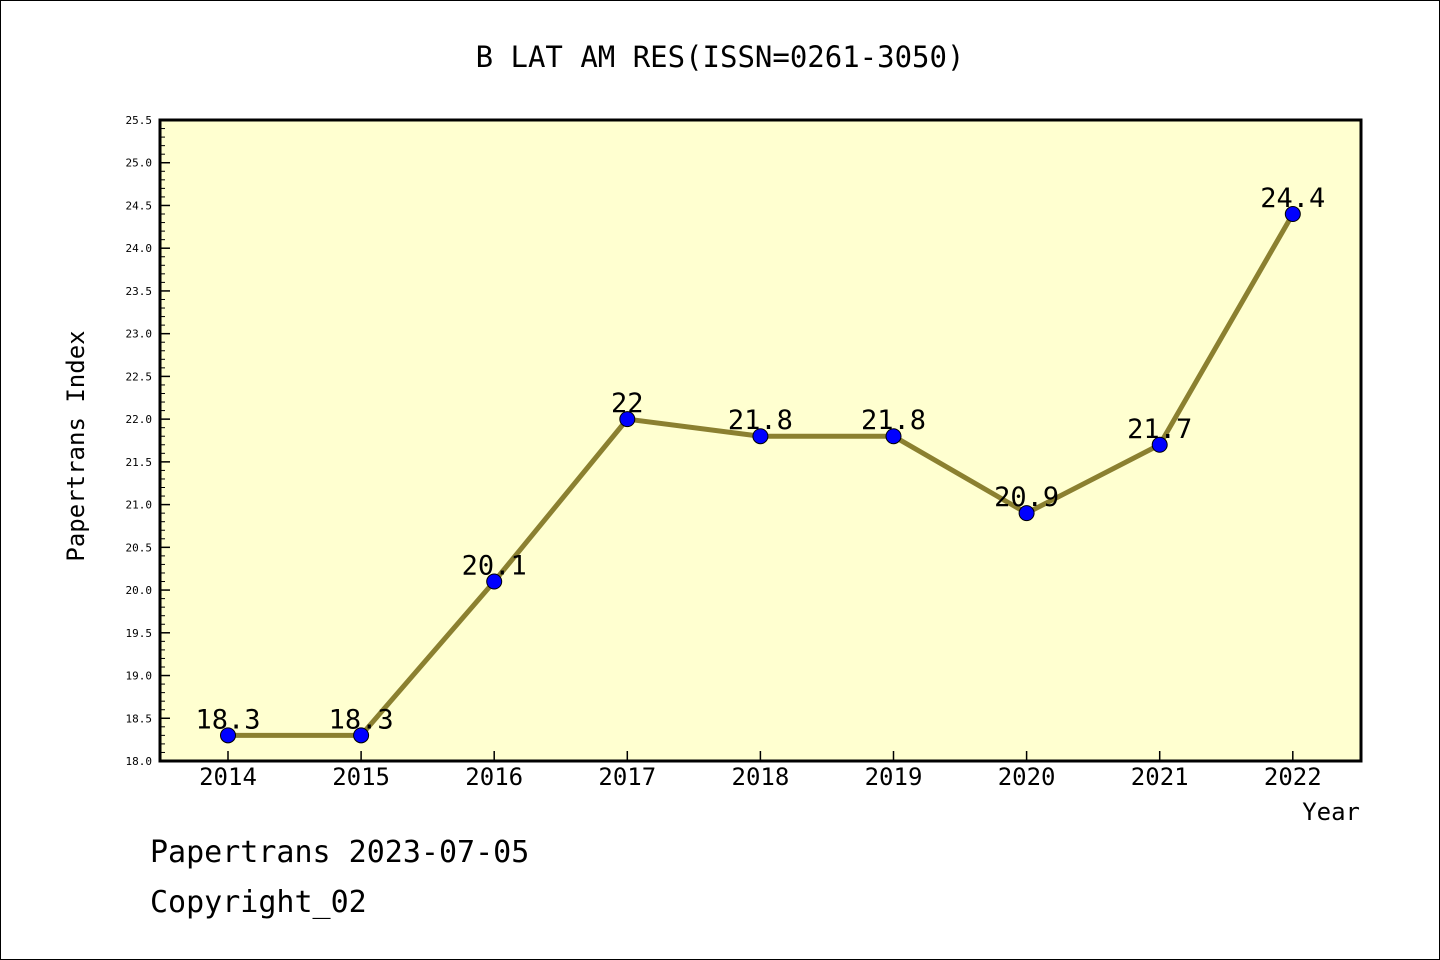  Describe the element at coordinates (139, 633) in the screenshot. I see `y-tick-label: 19.5` at that location.